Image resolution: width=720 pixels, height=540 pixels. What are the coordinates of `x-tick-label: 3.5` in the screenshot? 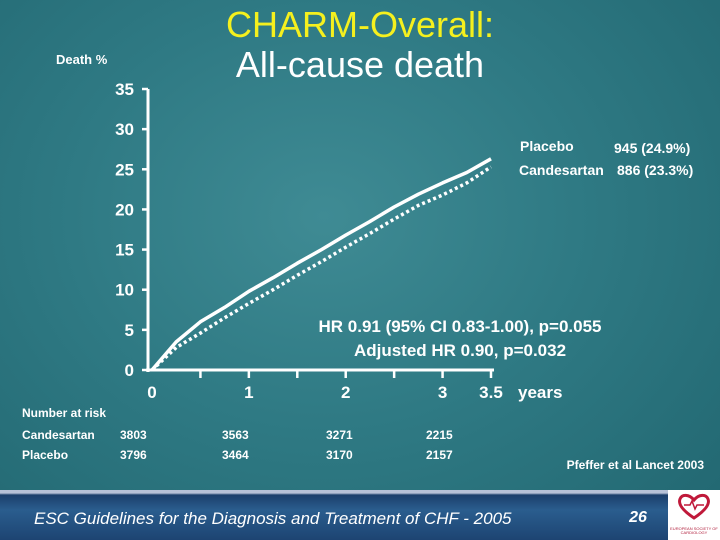 It's located at (491, 392).